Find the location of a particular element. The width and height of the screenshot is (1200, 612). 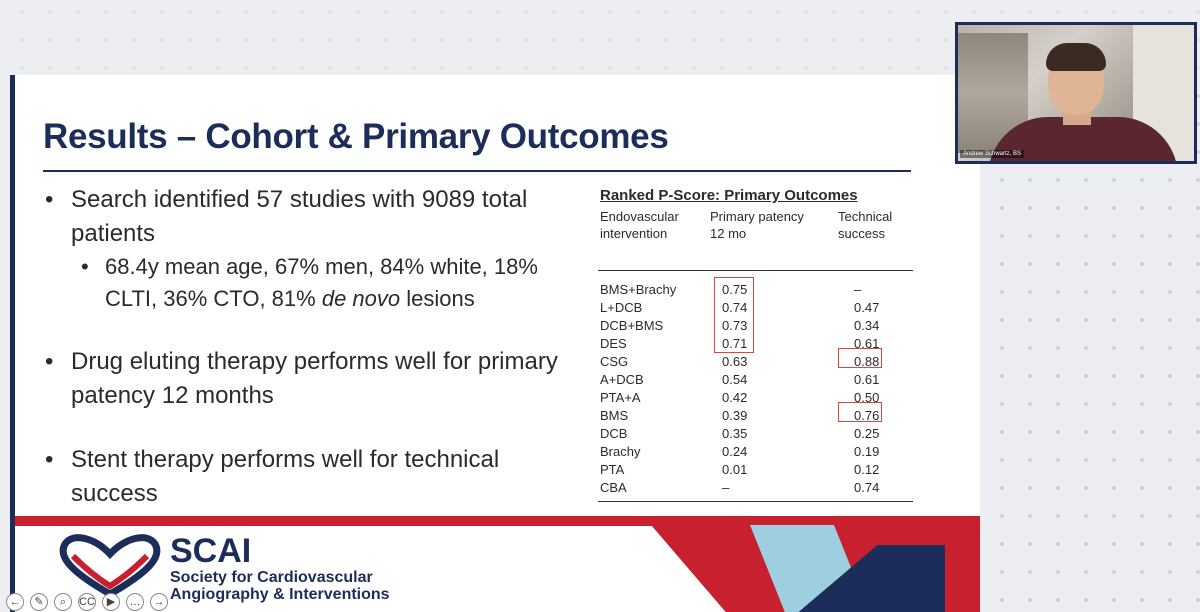

scai-heart-logo is located at coordinates (110, 566).